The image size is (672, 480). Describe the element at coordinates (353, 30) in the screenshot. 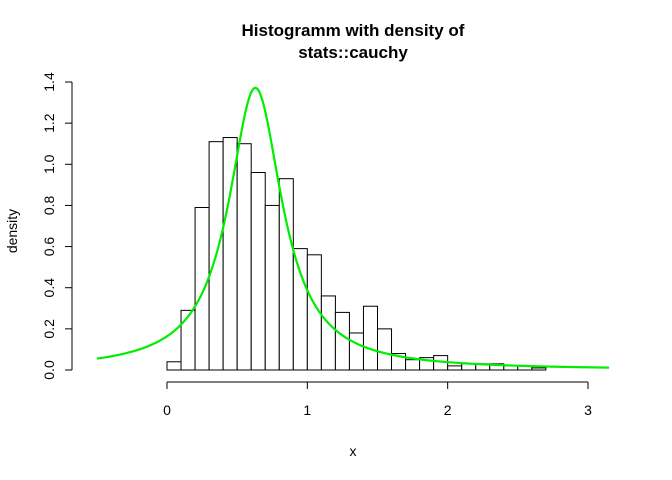

I see `chart-title-line1: Histogramm with density of` at that location.